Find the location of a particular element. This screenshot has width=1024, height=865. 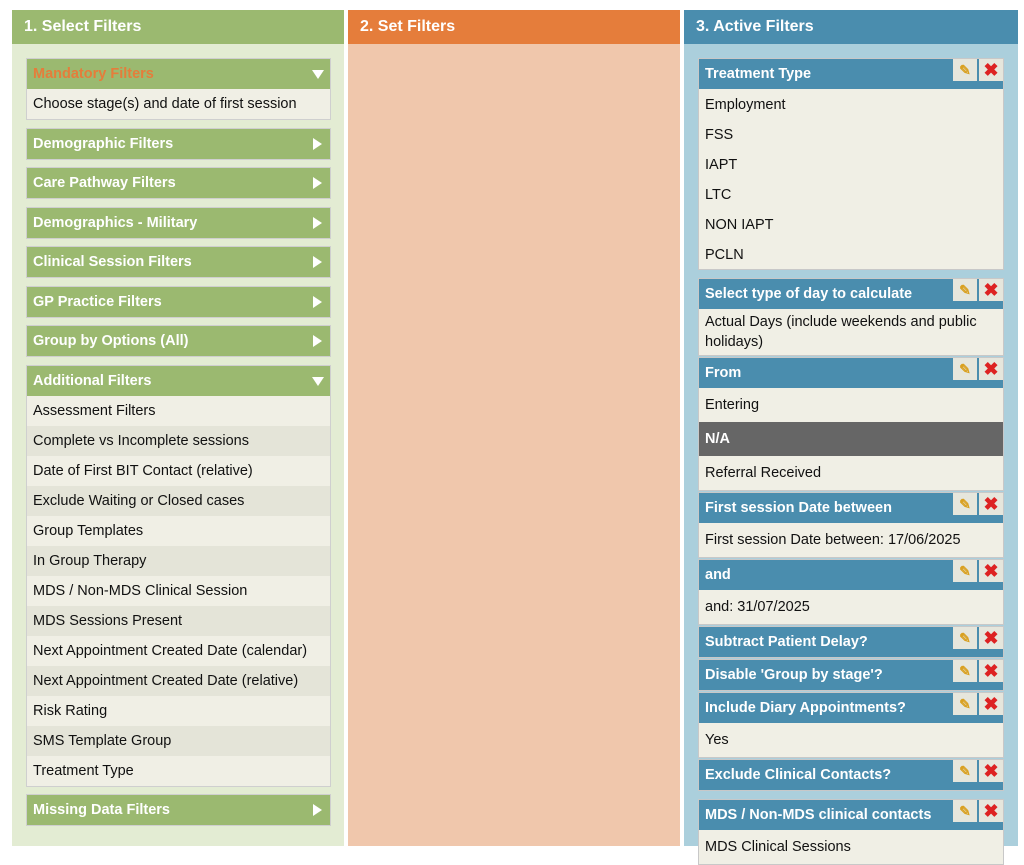

active-filter-title: and is located at coordinates (718, 575).